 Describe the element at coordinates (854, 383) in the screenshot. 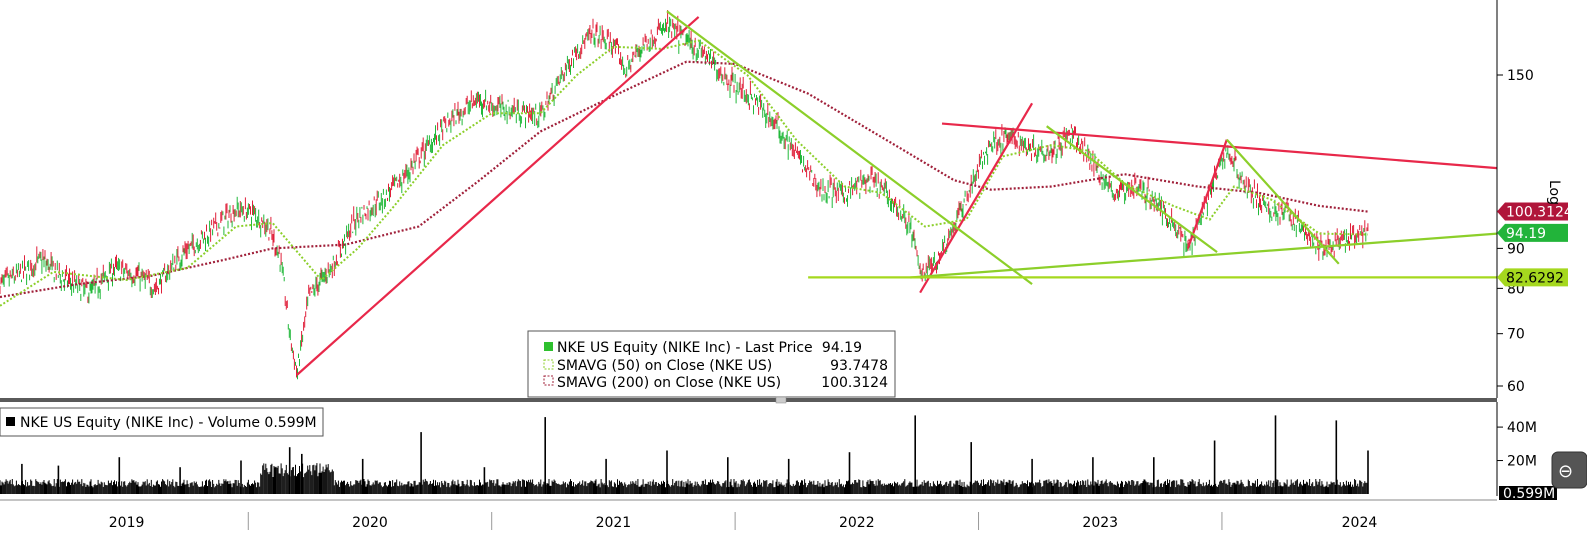

I see `legend-value-sma200: 100.3124` at that location.